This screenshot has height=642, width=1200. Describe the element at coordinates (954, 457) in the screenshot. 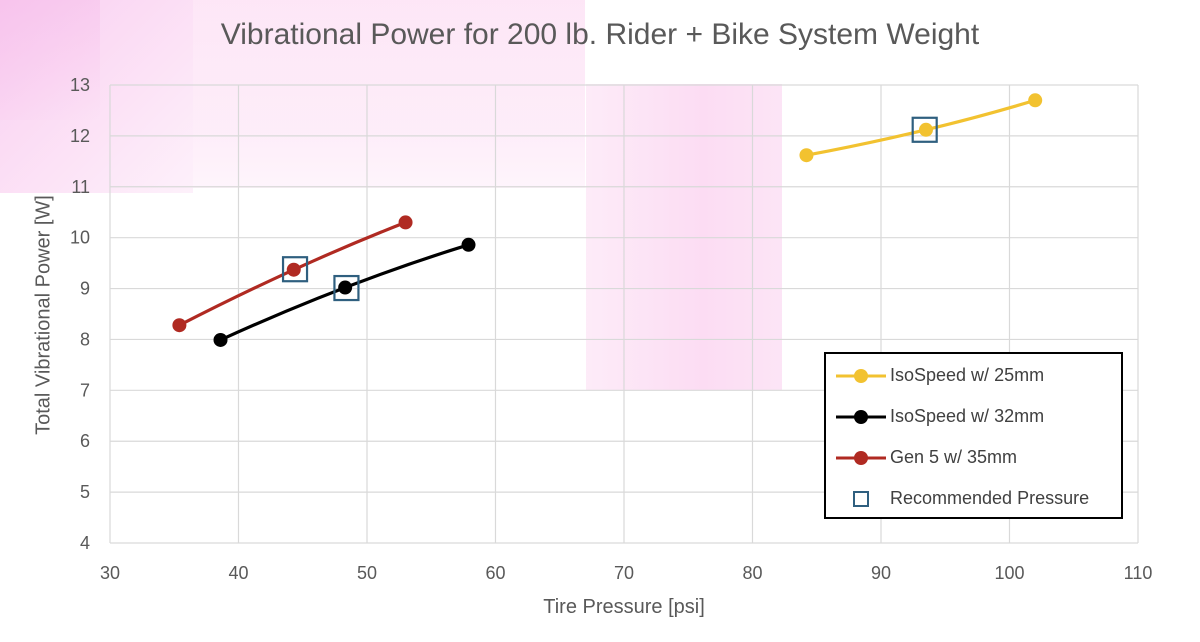

I see `legend-label-gen5-35mm: Gen 5 w/ 35mm` at that location.